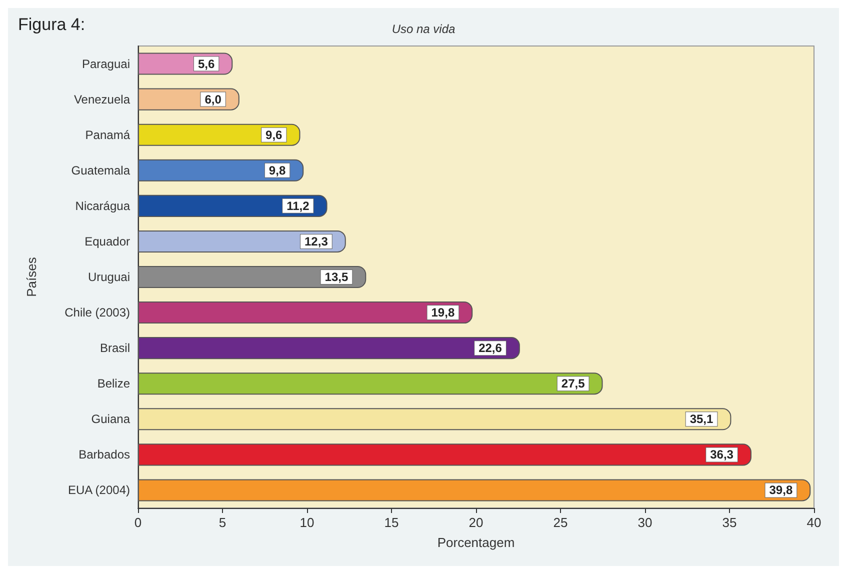 This screenshot has width=847, height=574. What do you see at coordinates (490, 348) in the screenshot?
I see `data-label: 22,6` at bounding box center [490, 348].